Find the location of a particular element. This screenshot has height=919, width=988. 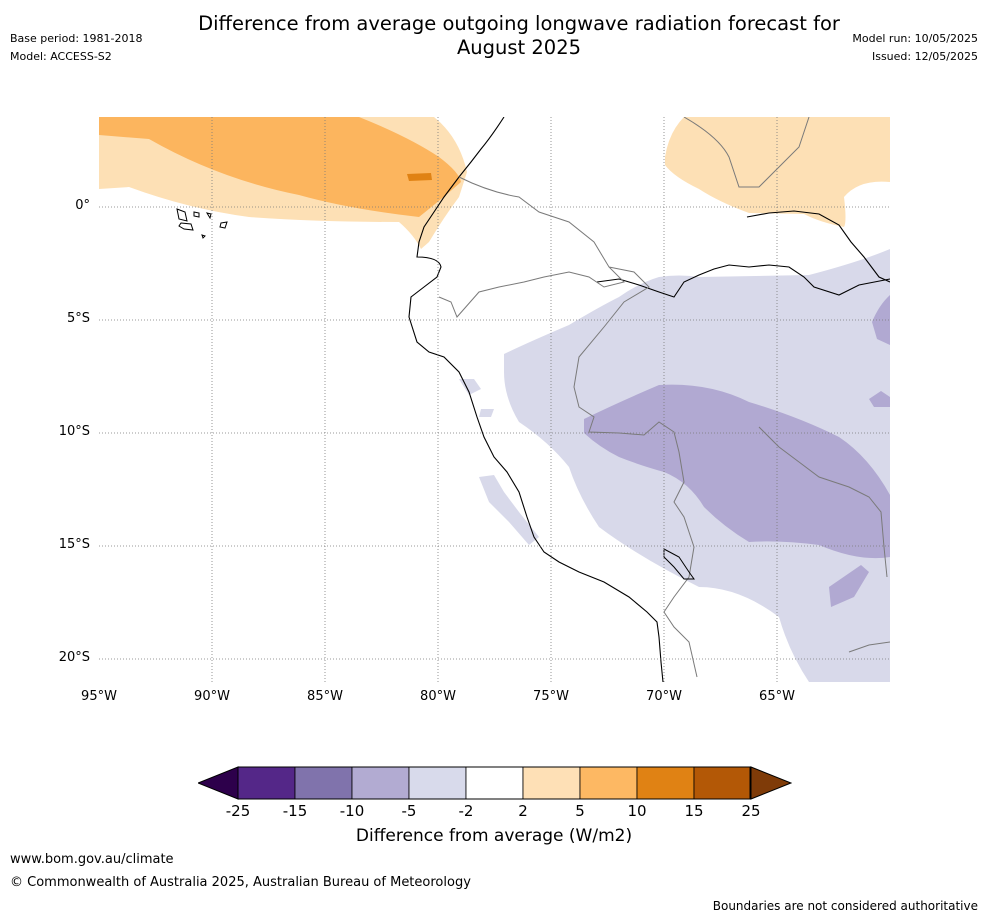

metadata-left: Base period: 1981-2018 Model: ACCESS-S2 is located at coordinates (76, 48).